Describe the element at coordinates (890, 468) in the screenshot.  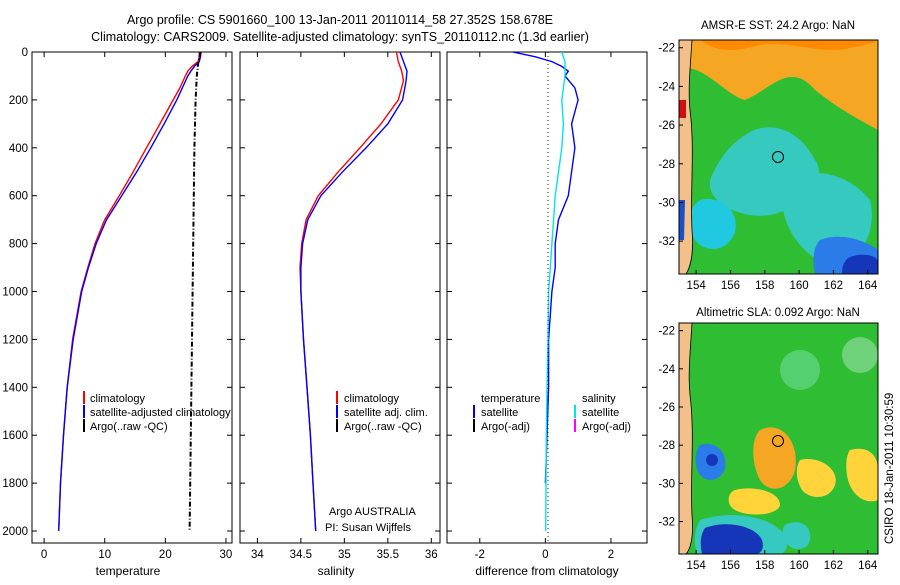
I see `csiro-credit: CSIRO 18-Jan-2011 10:30:59` at that location.